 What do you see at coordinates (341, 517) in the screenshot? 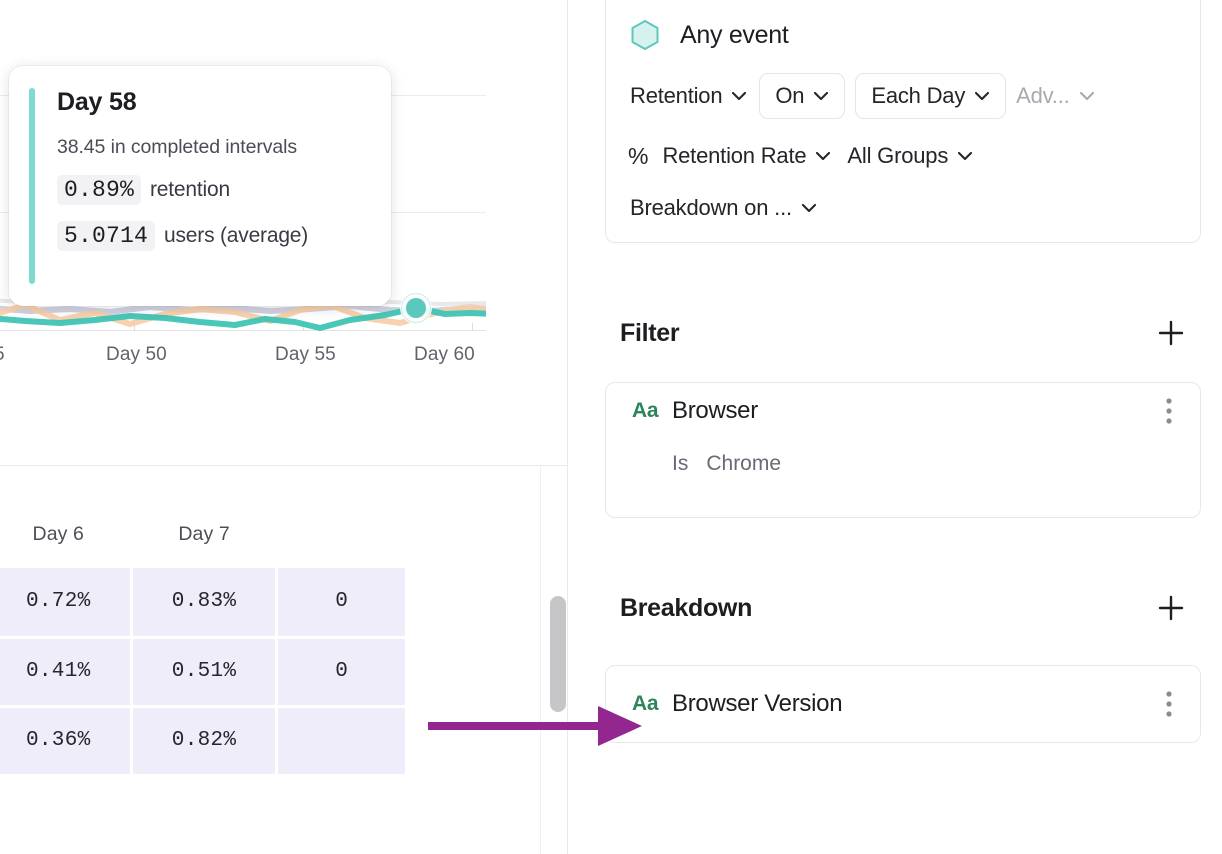
I see `column-header` at bounding box center [341, 517].